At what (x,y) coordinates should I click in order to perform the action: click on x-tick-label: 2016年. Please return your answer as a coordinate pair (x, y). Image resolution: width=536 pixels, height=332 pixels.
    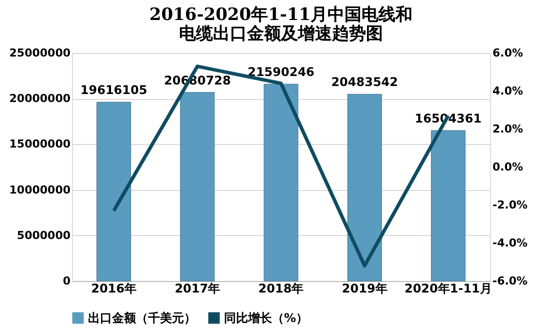
    Looking at the image, I should click on (114, 289).